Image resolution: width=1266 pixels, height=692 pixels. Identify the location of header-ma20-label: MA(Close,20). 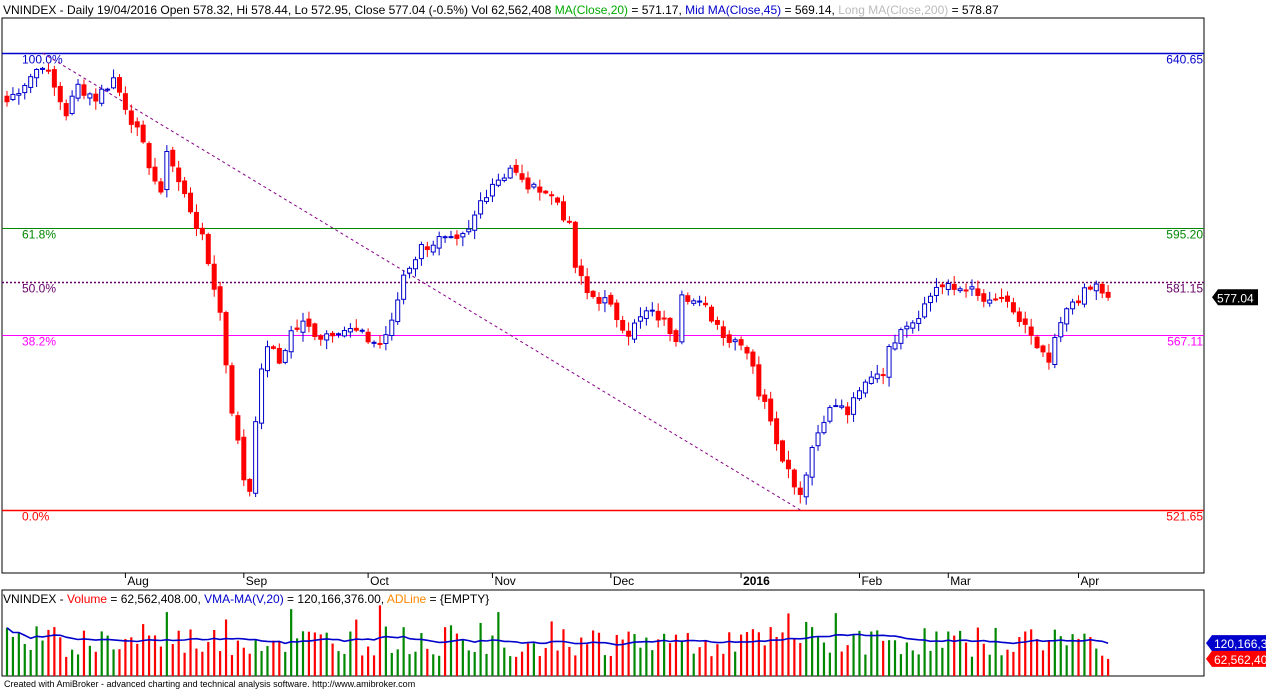
(591, 10).